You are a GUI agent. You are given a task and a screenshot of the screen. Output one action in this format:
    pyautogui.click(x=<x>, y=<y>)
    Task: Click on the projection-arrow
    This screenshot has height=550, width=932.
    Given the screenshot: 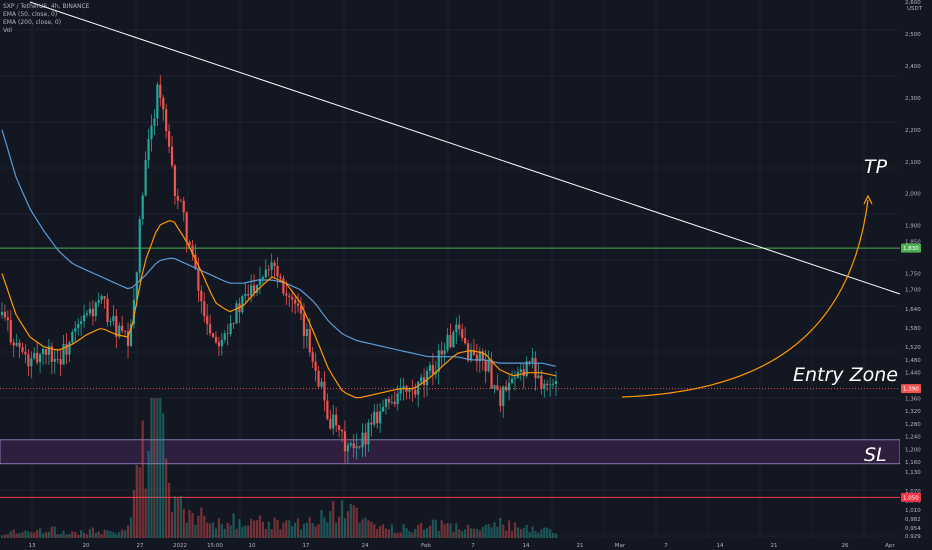 What is the action you would take?
    pyautogui.click(x=745, y=298)
    